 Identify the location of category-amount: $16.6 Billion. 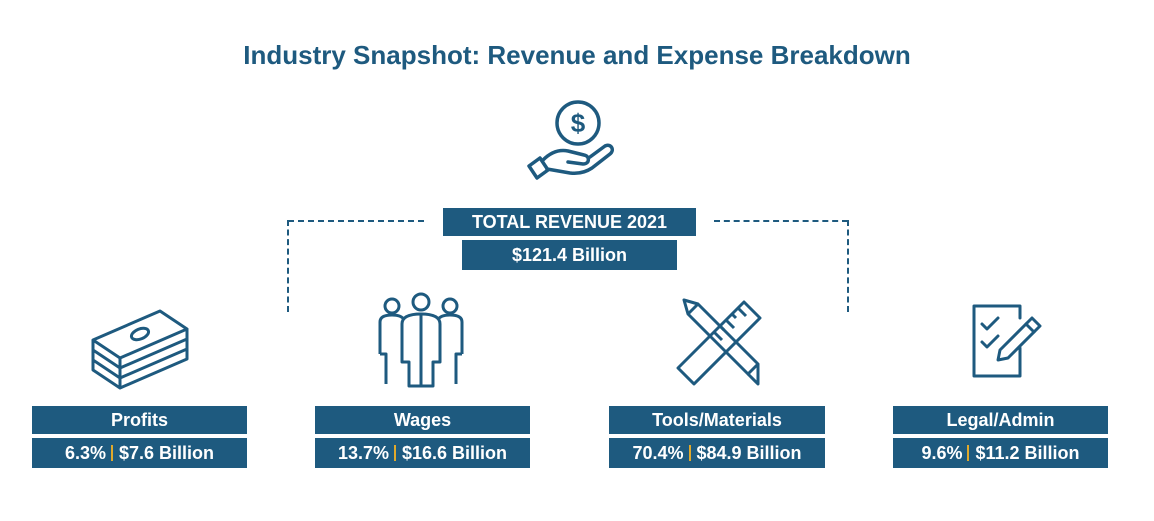
(455, 453).